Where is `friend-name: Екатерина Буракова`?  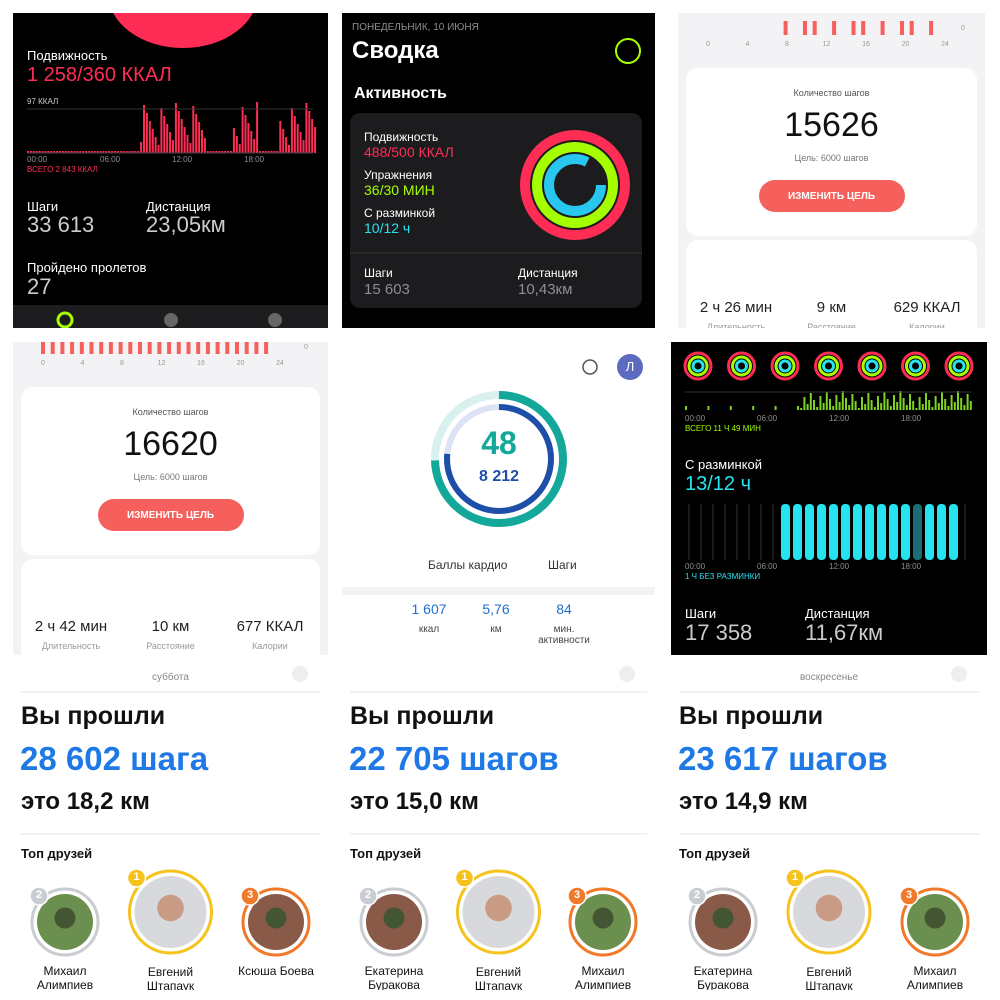
friend-name: Екатерина Буракова is located at coordinates (394, 977).